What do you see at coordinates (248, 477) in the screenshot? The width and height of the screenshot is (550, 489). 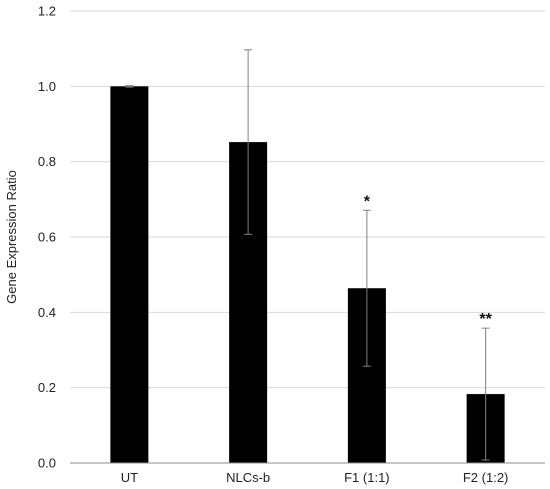 I see `x-tick-label: NLCs-b` at bounding box center [248, 477].